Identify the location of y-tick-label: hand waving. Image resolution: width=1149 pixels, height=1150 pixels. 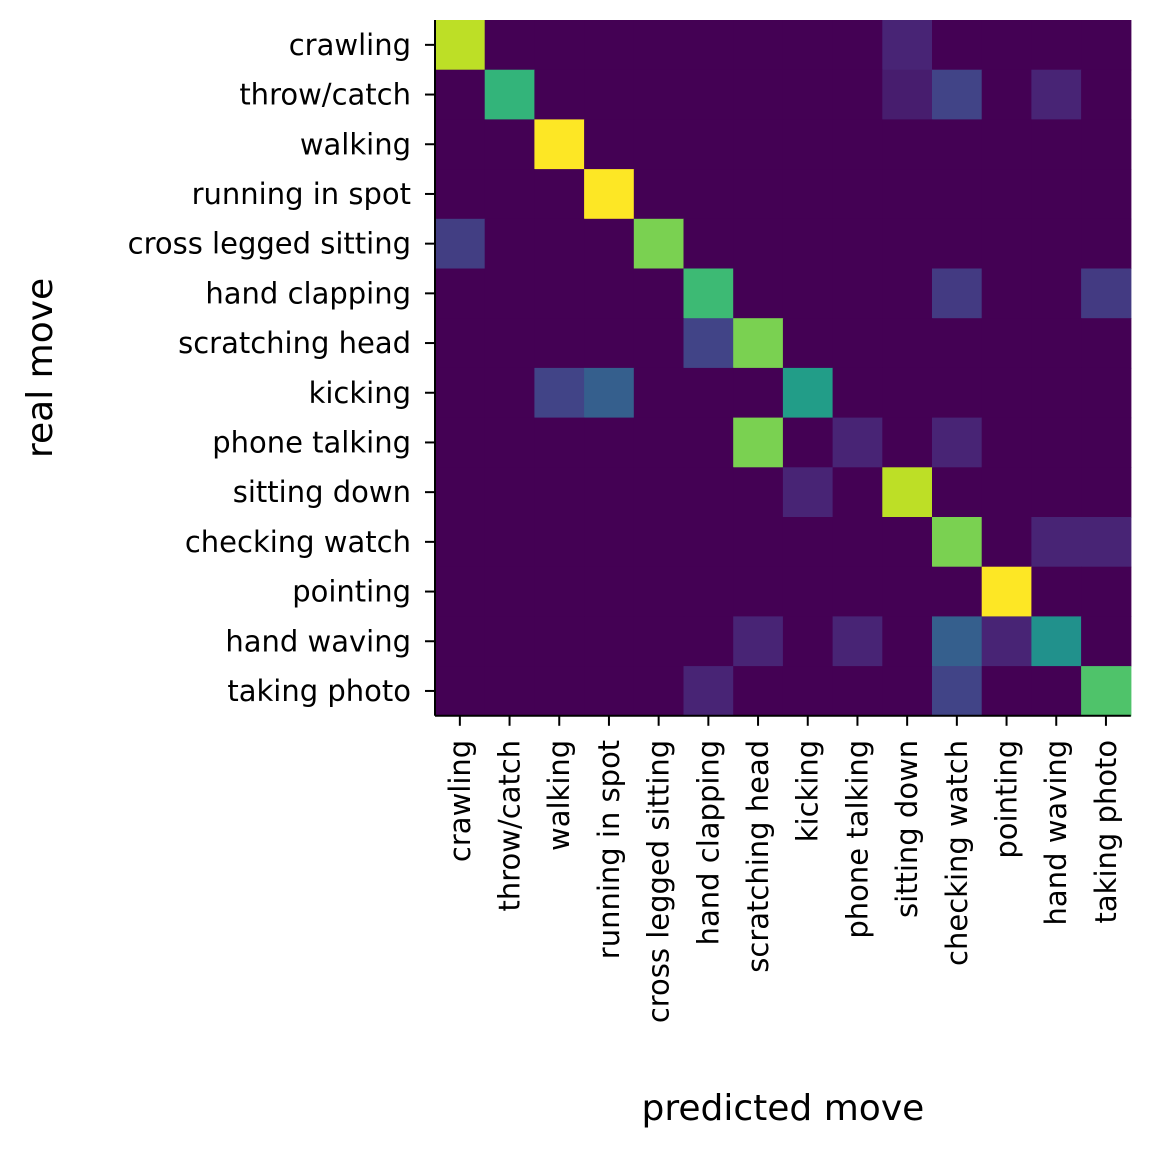
(318, 641).